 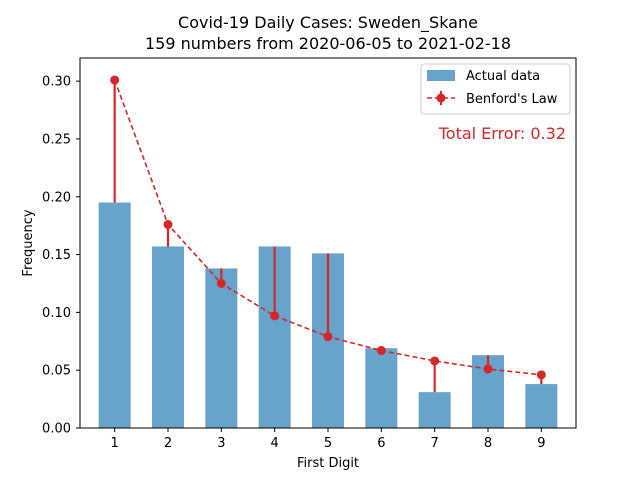 I want to click on x-tick-label-2: 2, so click(x=168, y=443).